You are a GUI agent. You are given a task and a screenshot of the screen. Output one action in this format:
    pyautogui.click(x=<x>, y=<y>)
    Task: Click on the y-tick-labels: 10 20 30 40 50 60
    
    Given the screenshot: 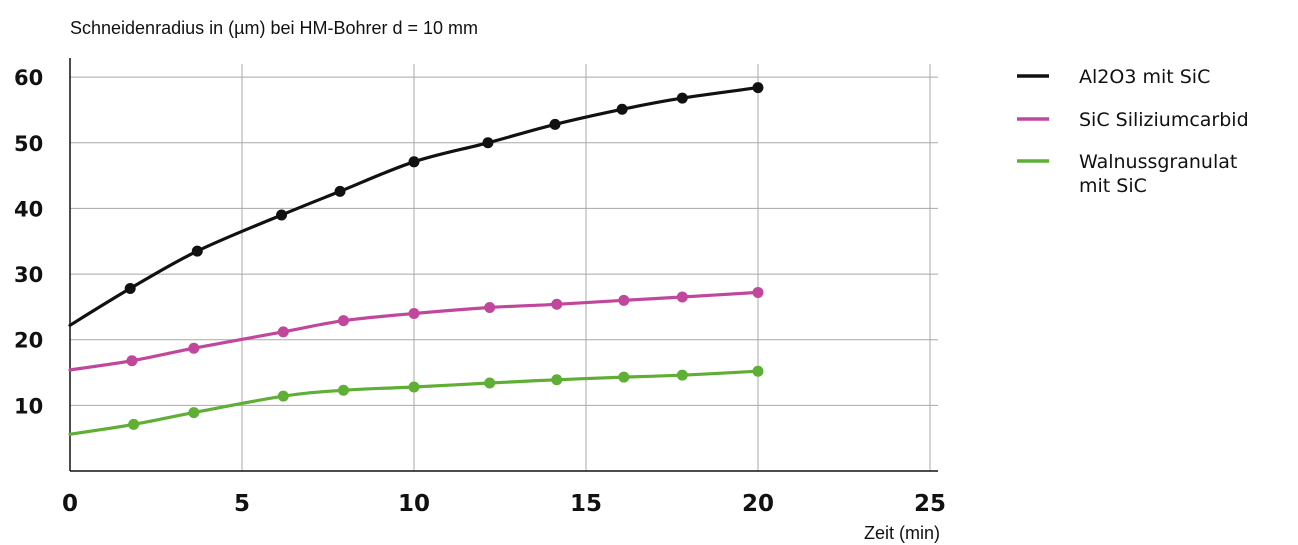 What is the action you would take?
    pyautogui.click(x=28, y=242)
    